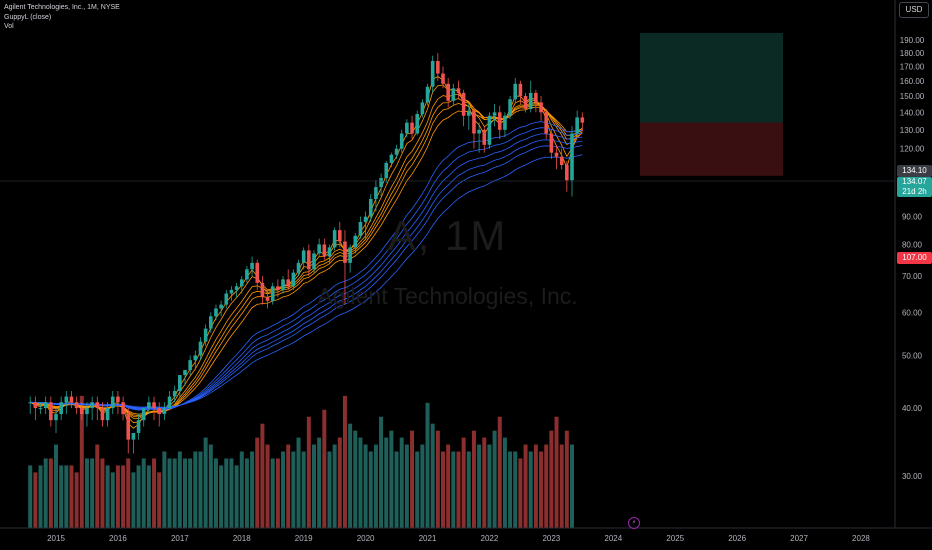  What do you see at coordinates (912, 217) in the screenshot?
I see `price-tick-label: 90.00` at bounding box center [912, 217].